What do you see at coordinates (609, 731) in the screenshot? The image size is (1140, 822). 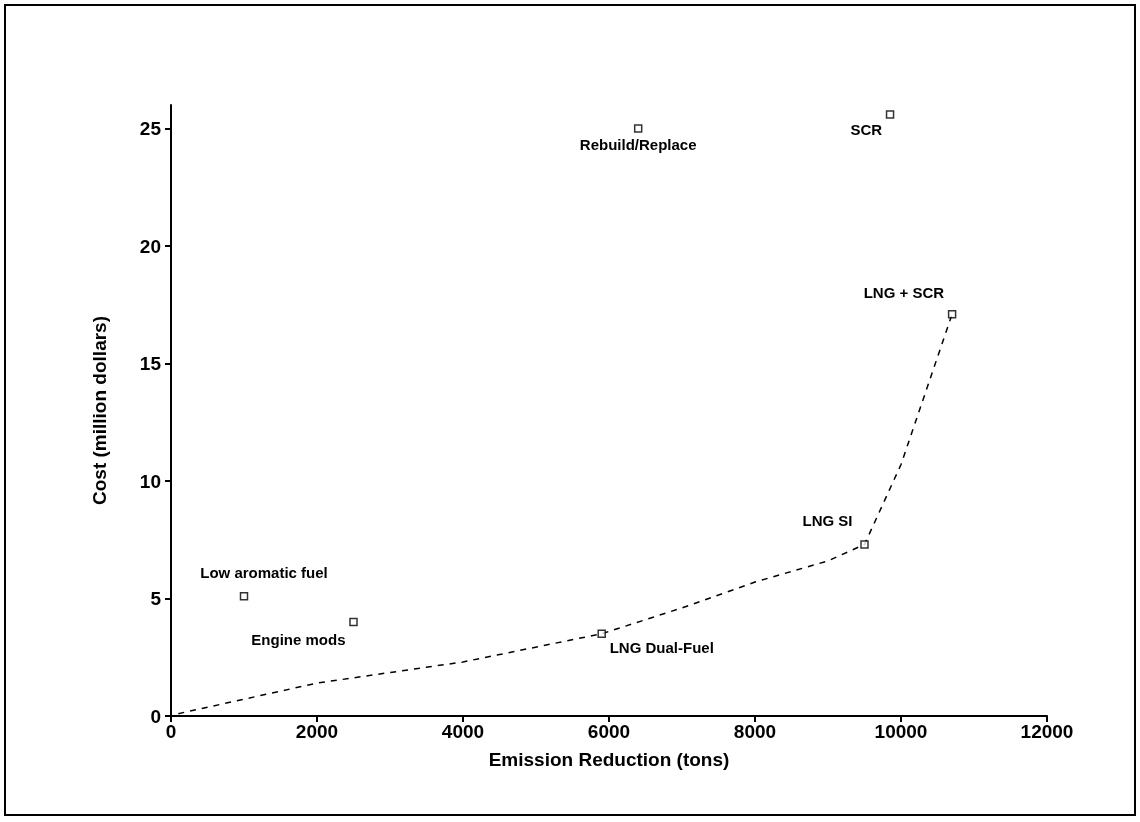 I see `x-tick-label: 6000` at bounding box center [609, 731].